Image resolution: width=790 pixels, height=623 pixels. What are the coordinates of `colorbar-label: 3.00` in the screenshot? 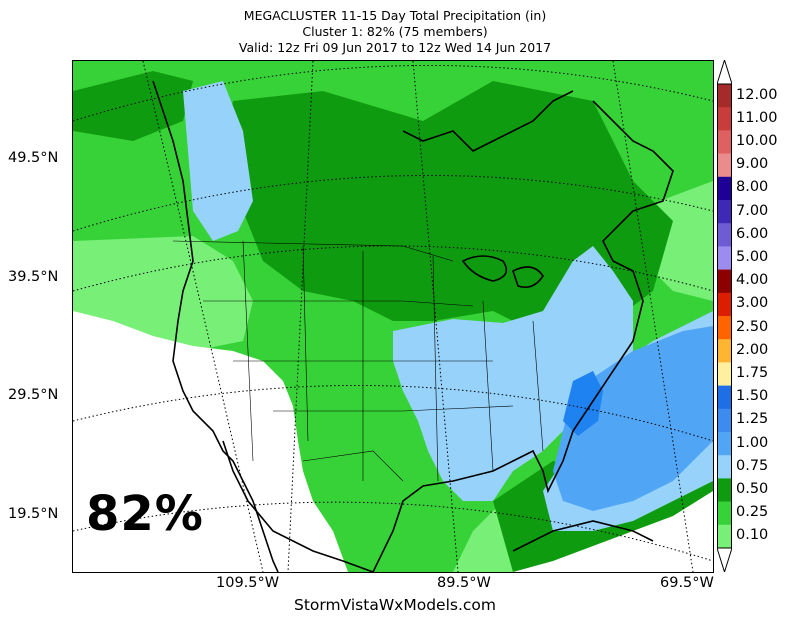 It's located at (752, 303).